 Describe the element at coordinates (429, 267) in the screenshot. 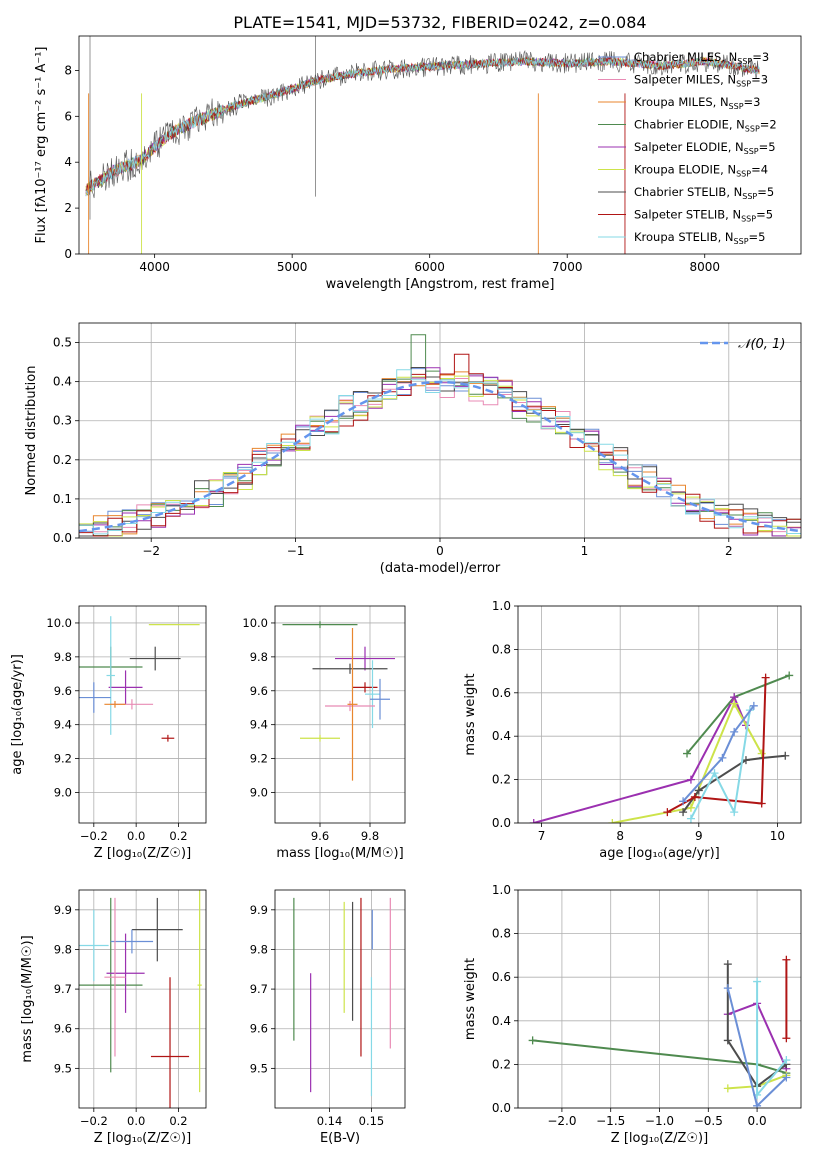

I see `x-tick-label: 6000` at that location.